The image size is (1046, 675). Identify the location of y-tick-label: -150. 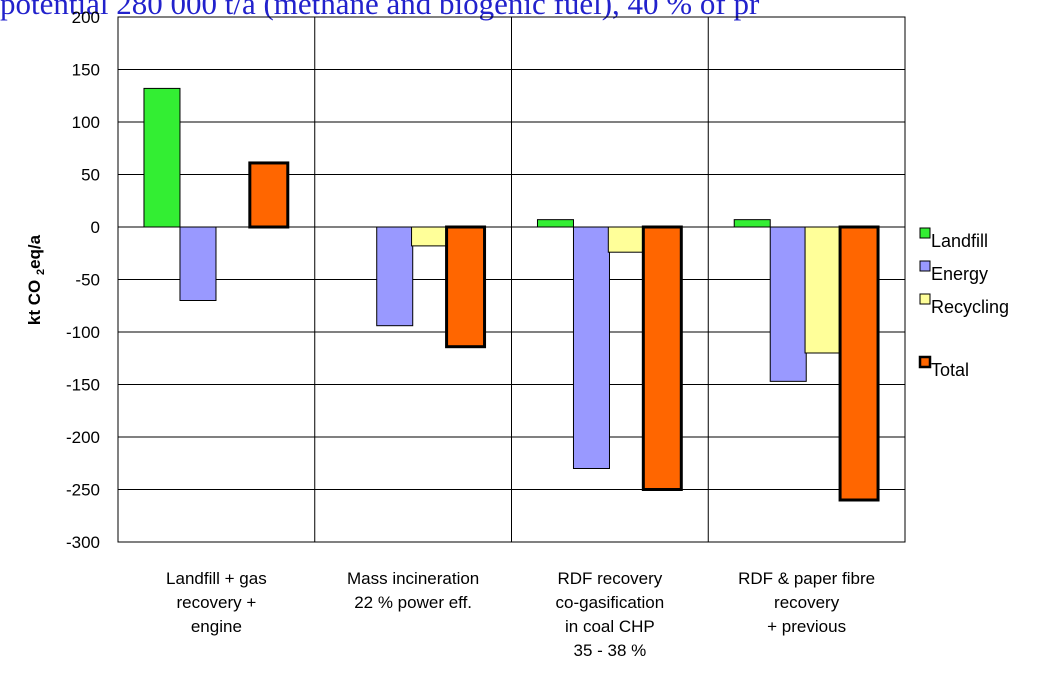
(83, 385).